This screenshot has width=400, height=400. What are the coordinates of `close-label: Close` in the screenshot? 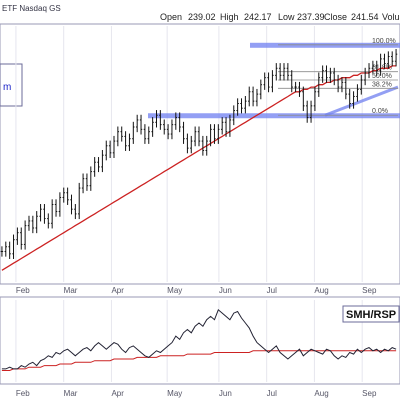 It's located at (335, 17).